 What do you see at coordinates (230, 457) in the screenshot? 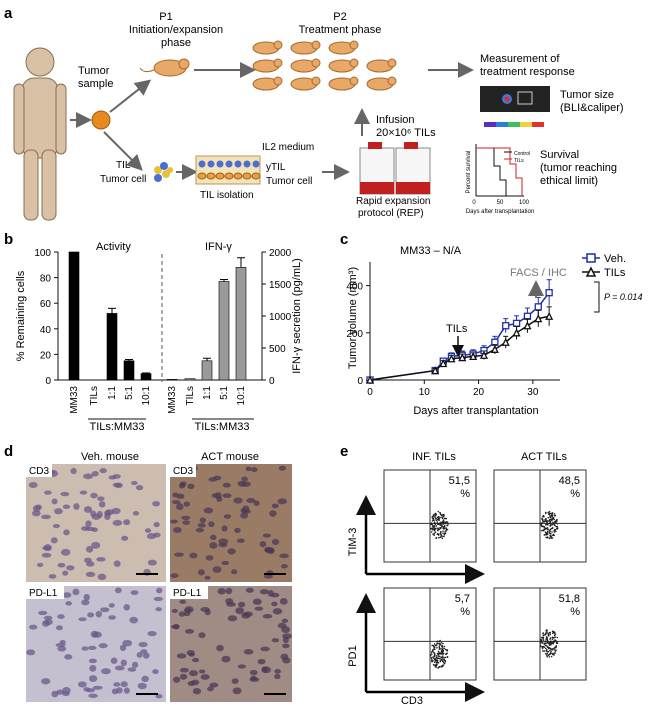
I see `panel-d-col2: ACT mouse` at bounding box center [230, 457].